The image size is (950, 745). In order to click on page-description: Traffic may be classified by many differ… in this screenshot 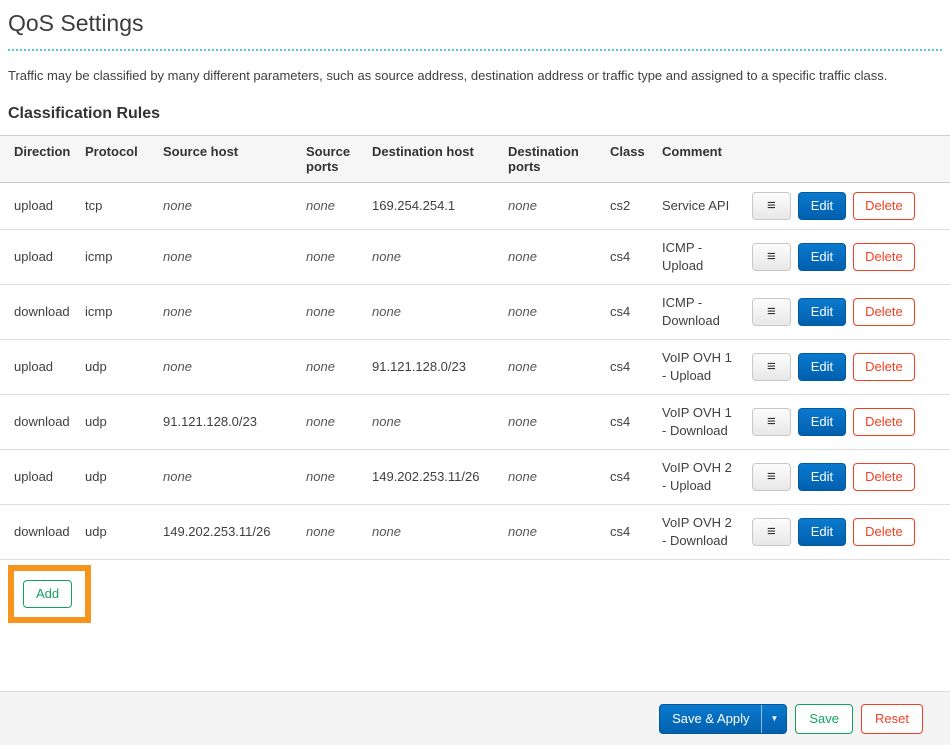, I will do `click(448, 75)`.